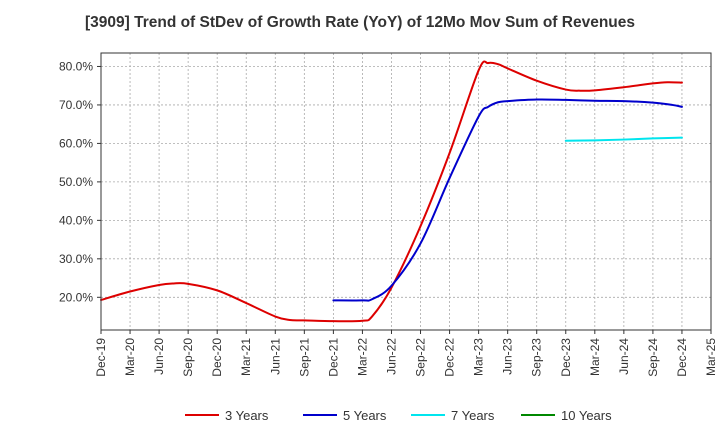 This screenshot has height=440, width=720. What do you see at coordinates (159, 356) in the screenshot?
I see `x-tick-label: Jun-20` at bounding box center [159, 356].